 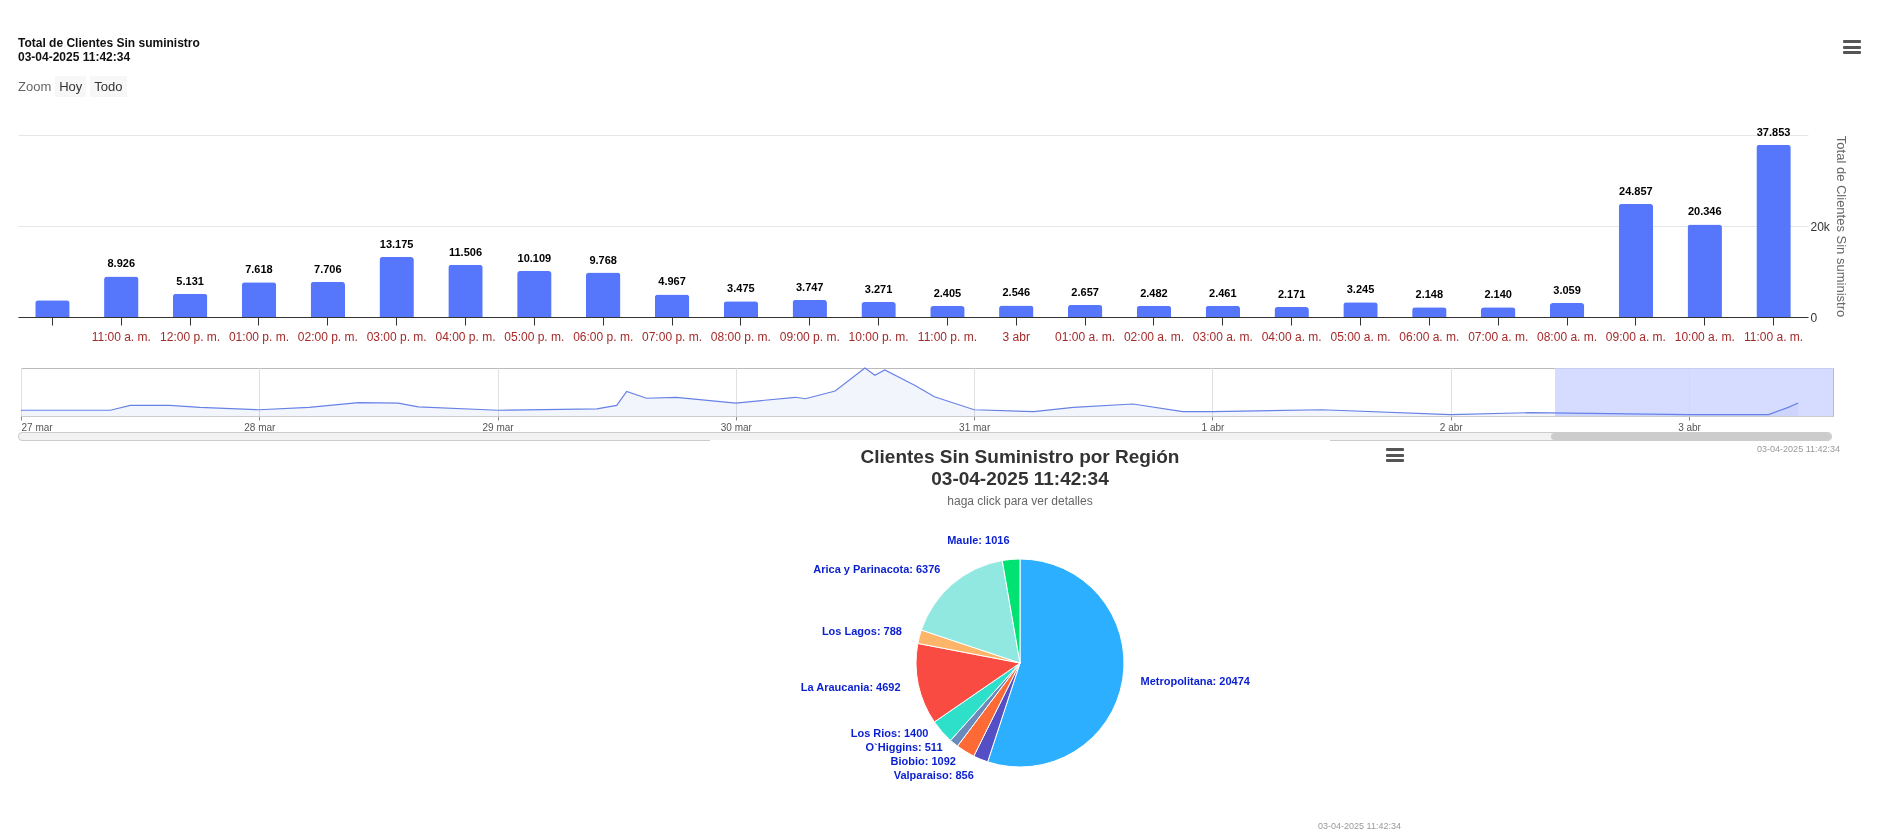 I want to click on slice-label: Valparaiso: 856, so click(x=933, y=774).